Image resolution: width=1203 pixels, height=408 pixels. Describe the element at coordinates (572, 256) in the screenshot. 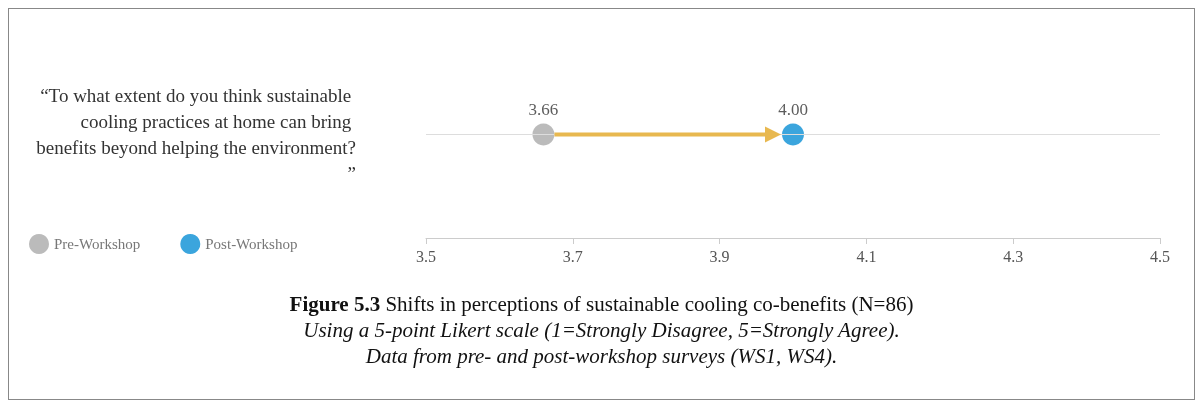

I see `x-tick-label: 3.7` at that location.